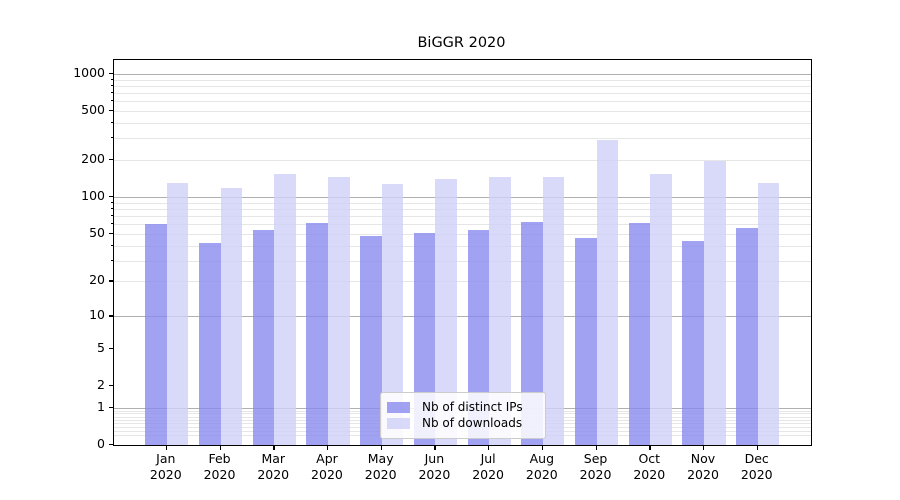 The width and height of the screenshot is (900, 500). Describe the element at coordinates (97, 280) in the screenshot. I see `y-tick-label: 20` at that location.